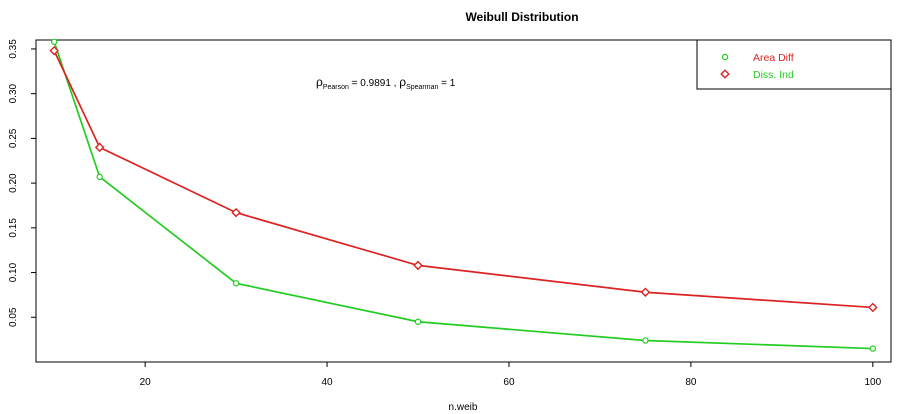 Image resolution: width=900 pixels, height=414 pixels. What do you see at coordinates (725, 57) in the screenshot?
I see `legend-marker-circle` at bounding box center [725, 57].